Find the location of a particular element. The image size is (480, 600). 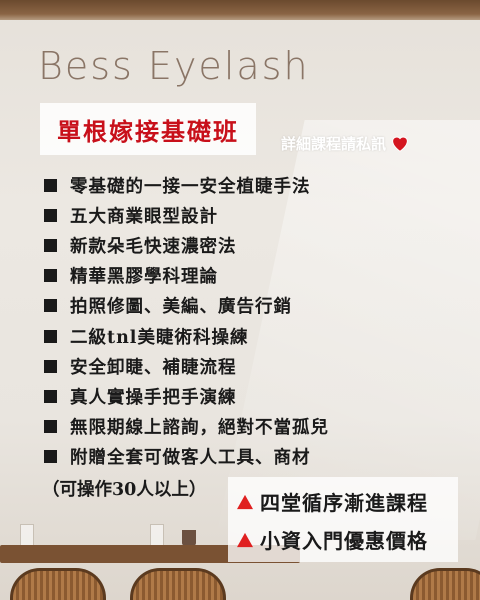

list-item: 新款朵毛快速濃密法 is located at coordinates (186, 245).